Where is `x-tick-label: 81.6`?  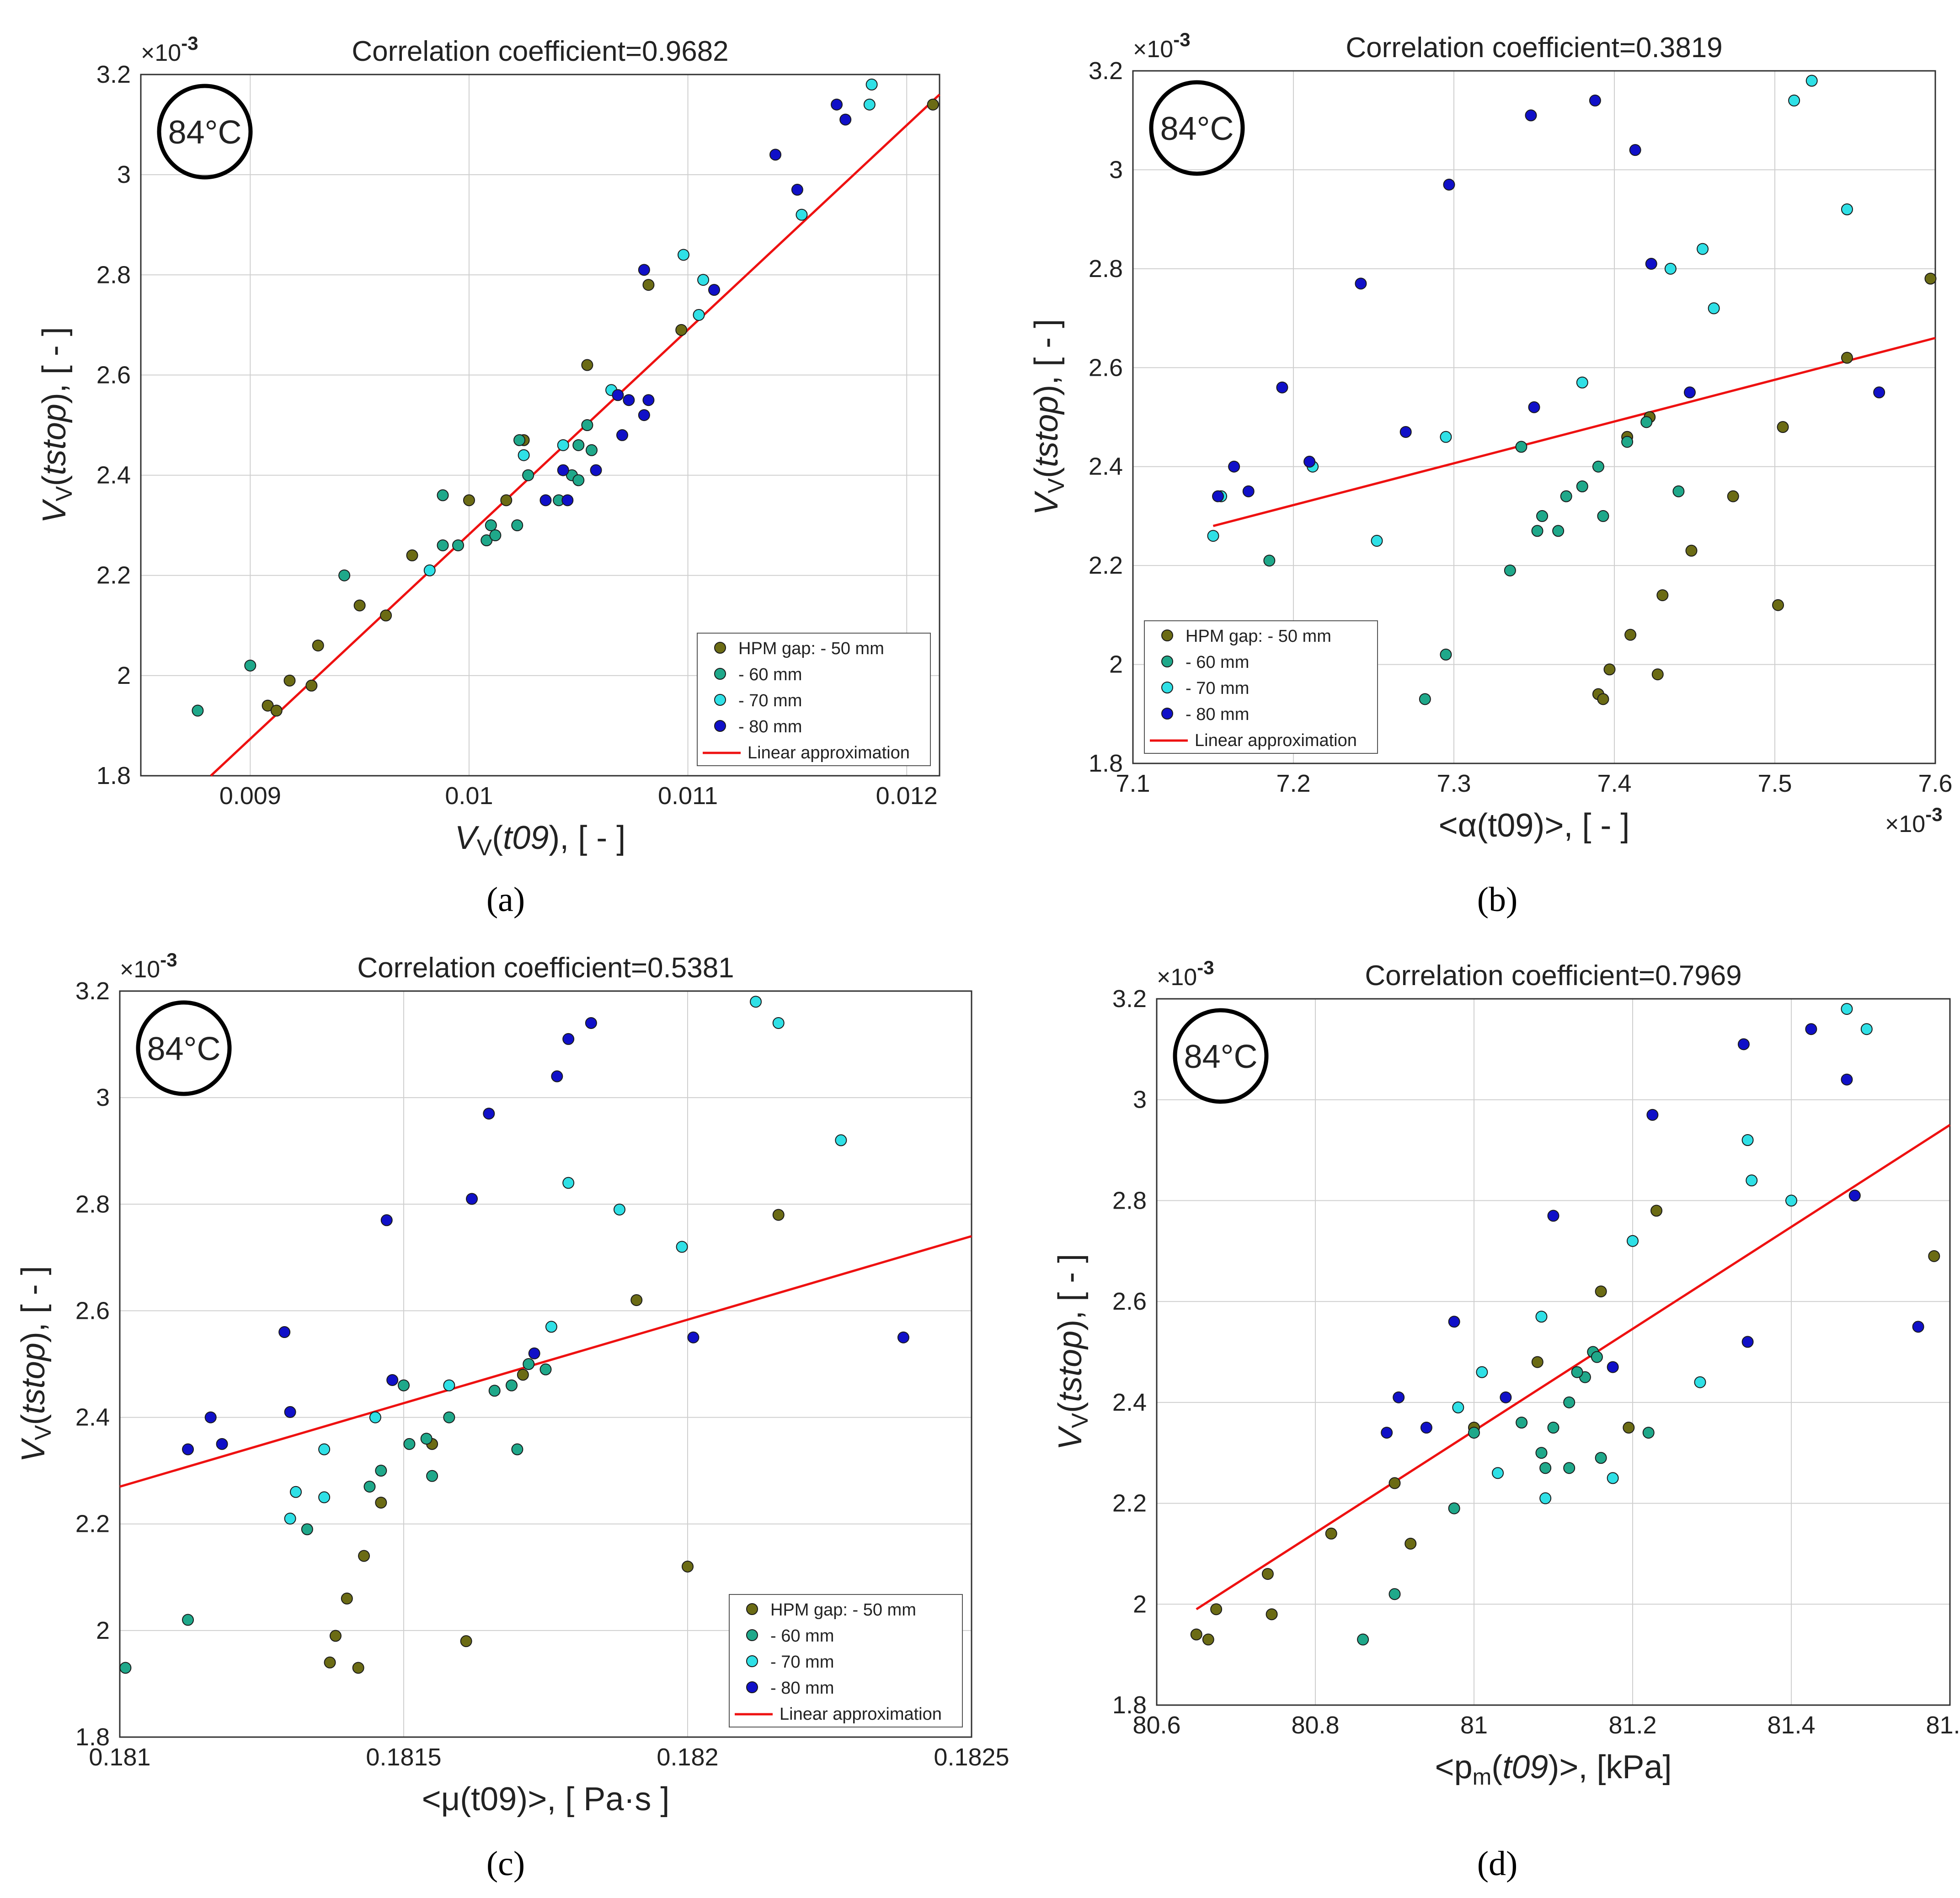
x-tick-label: 81.6 is located at coordinates (1943, 1725).